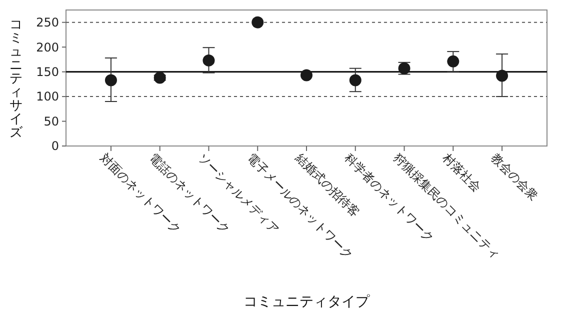  What do you see at coordinates (307, 302) in the screenshot?
I see `x-axis-title: コミュニティタイプ` at bounding box center [307, 302].